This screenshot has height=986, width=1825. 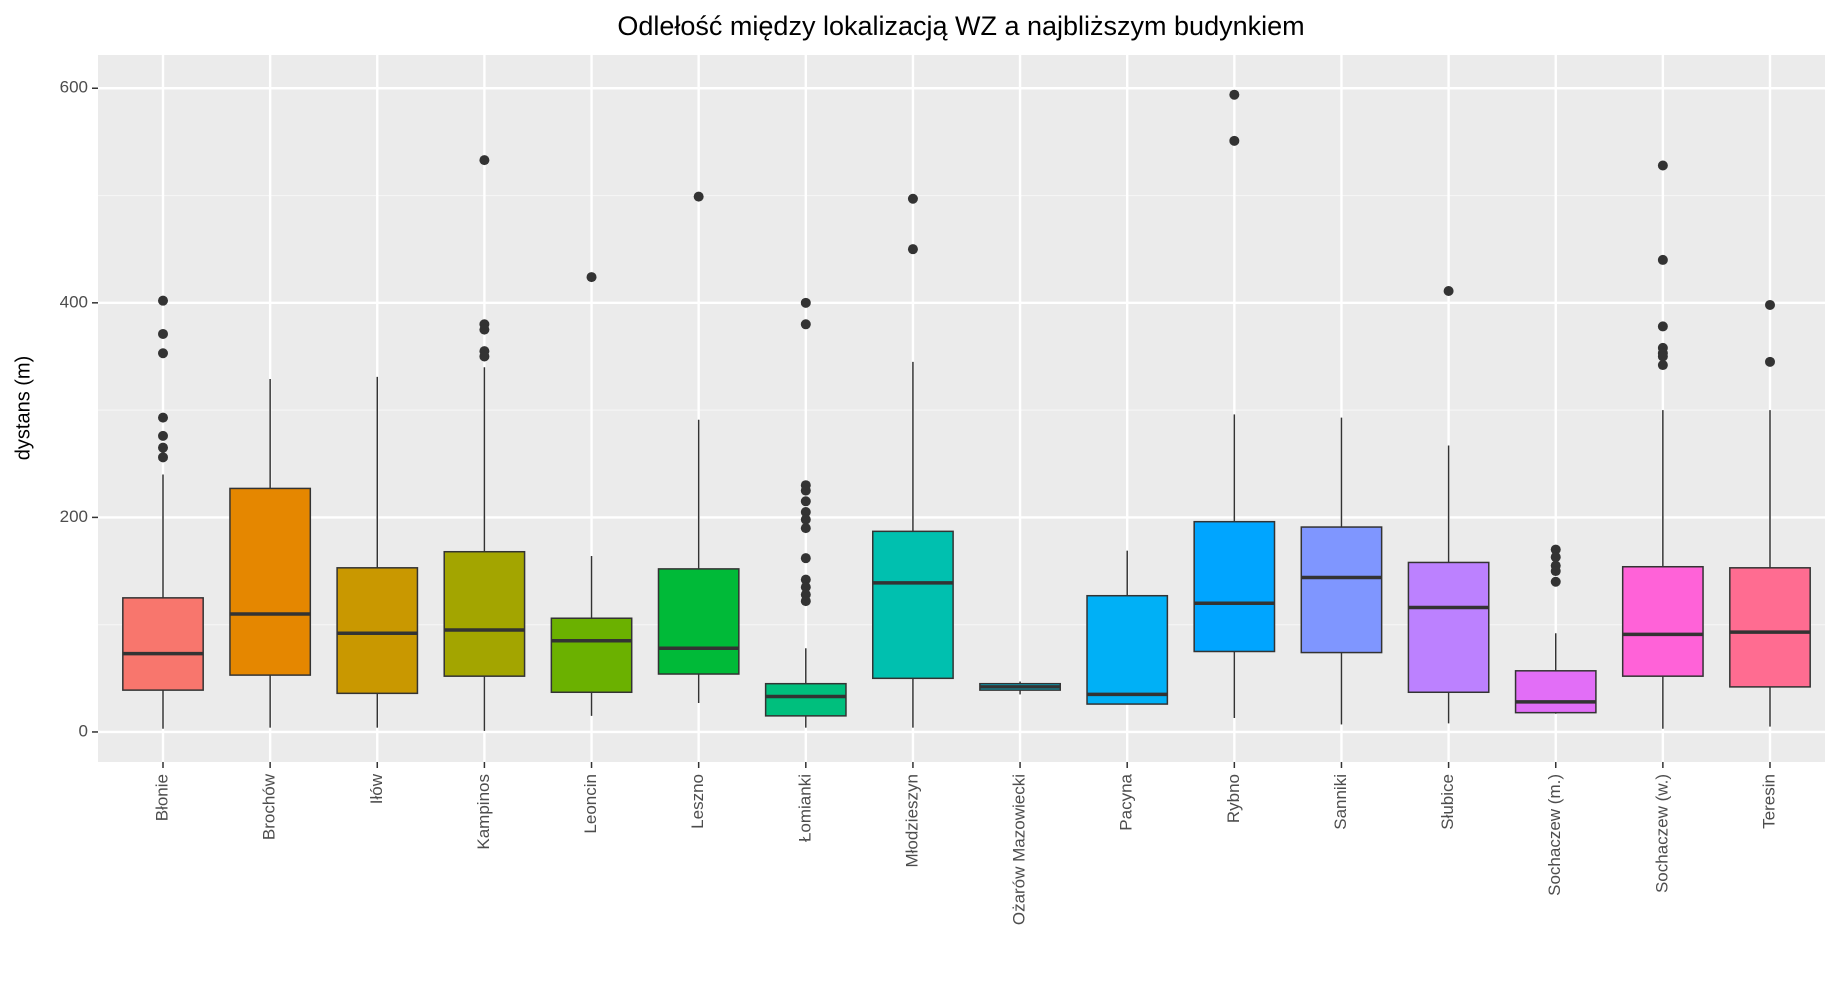 What do you see at coordinates (697, 801) in the screenshot?
I see `x-tick-label: Leszno` at bounding box center [697, 801].